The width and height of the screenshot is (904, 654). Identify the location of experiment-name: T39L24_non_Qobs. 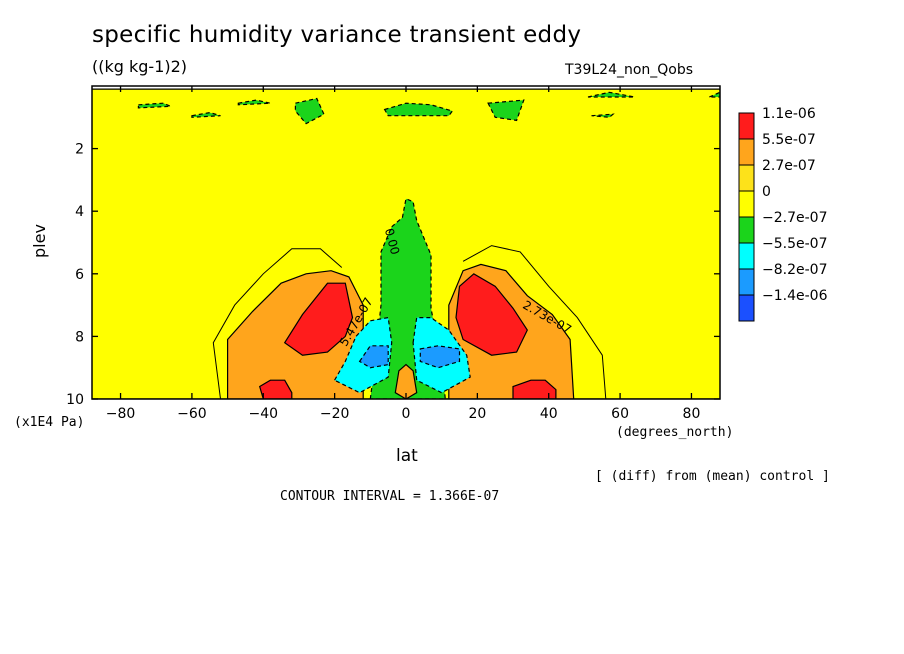
(629, 70).